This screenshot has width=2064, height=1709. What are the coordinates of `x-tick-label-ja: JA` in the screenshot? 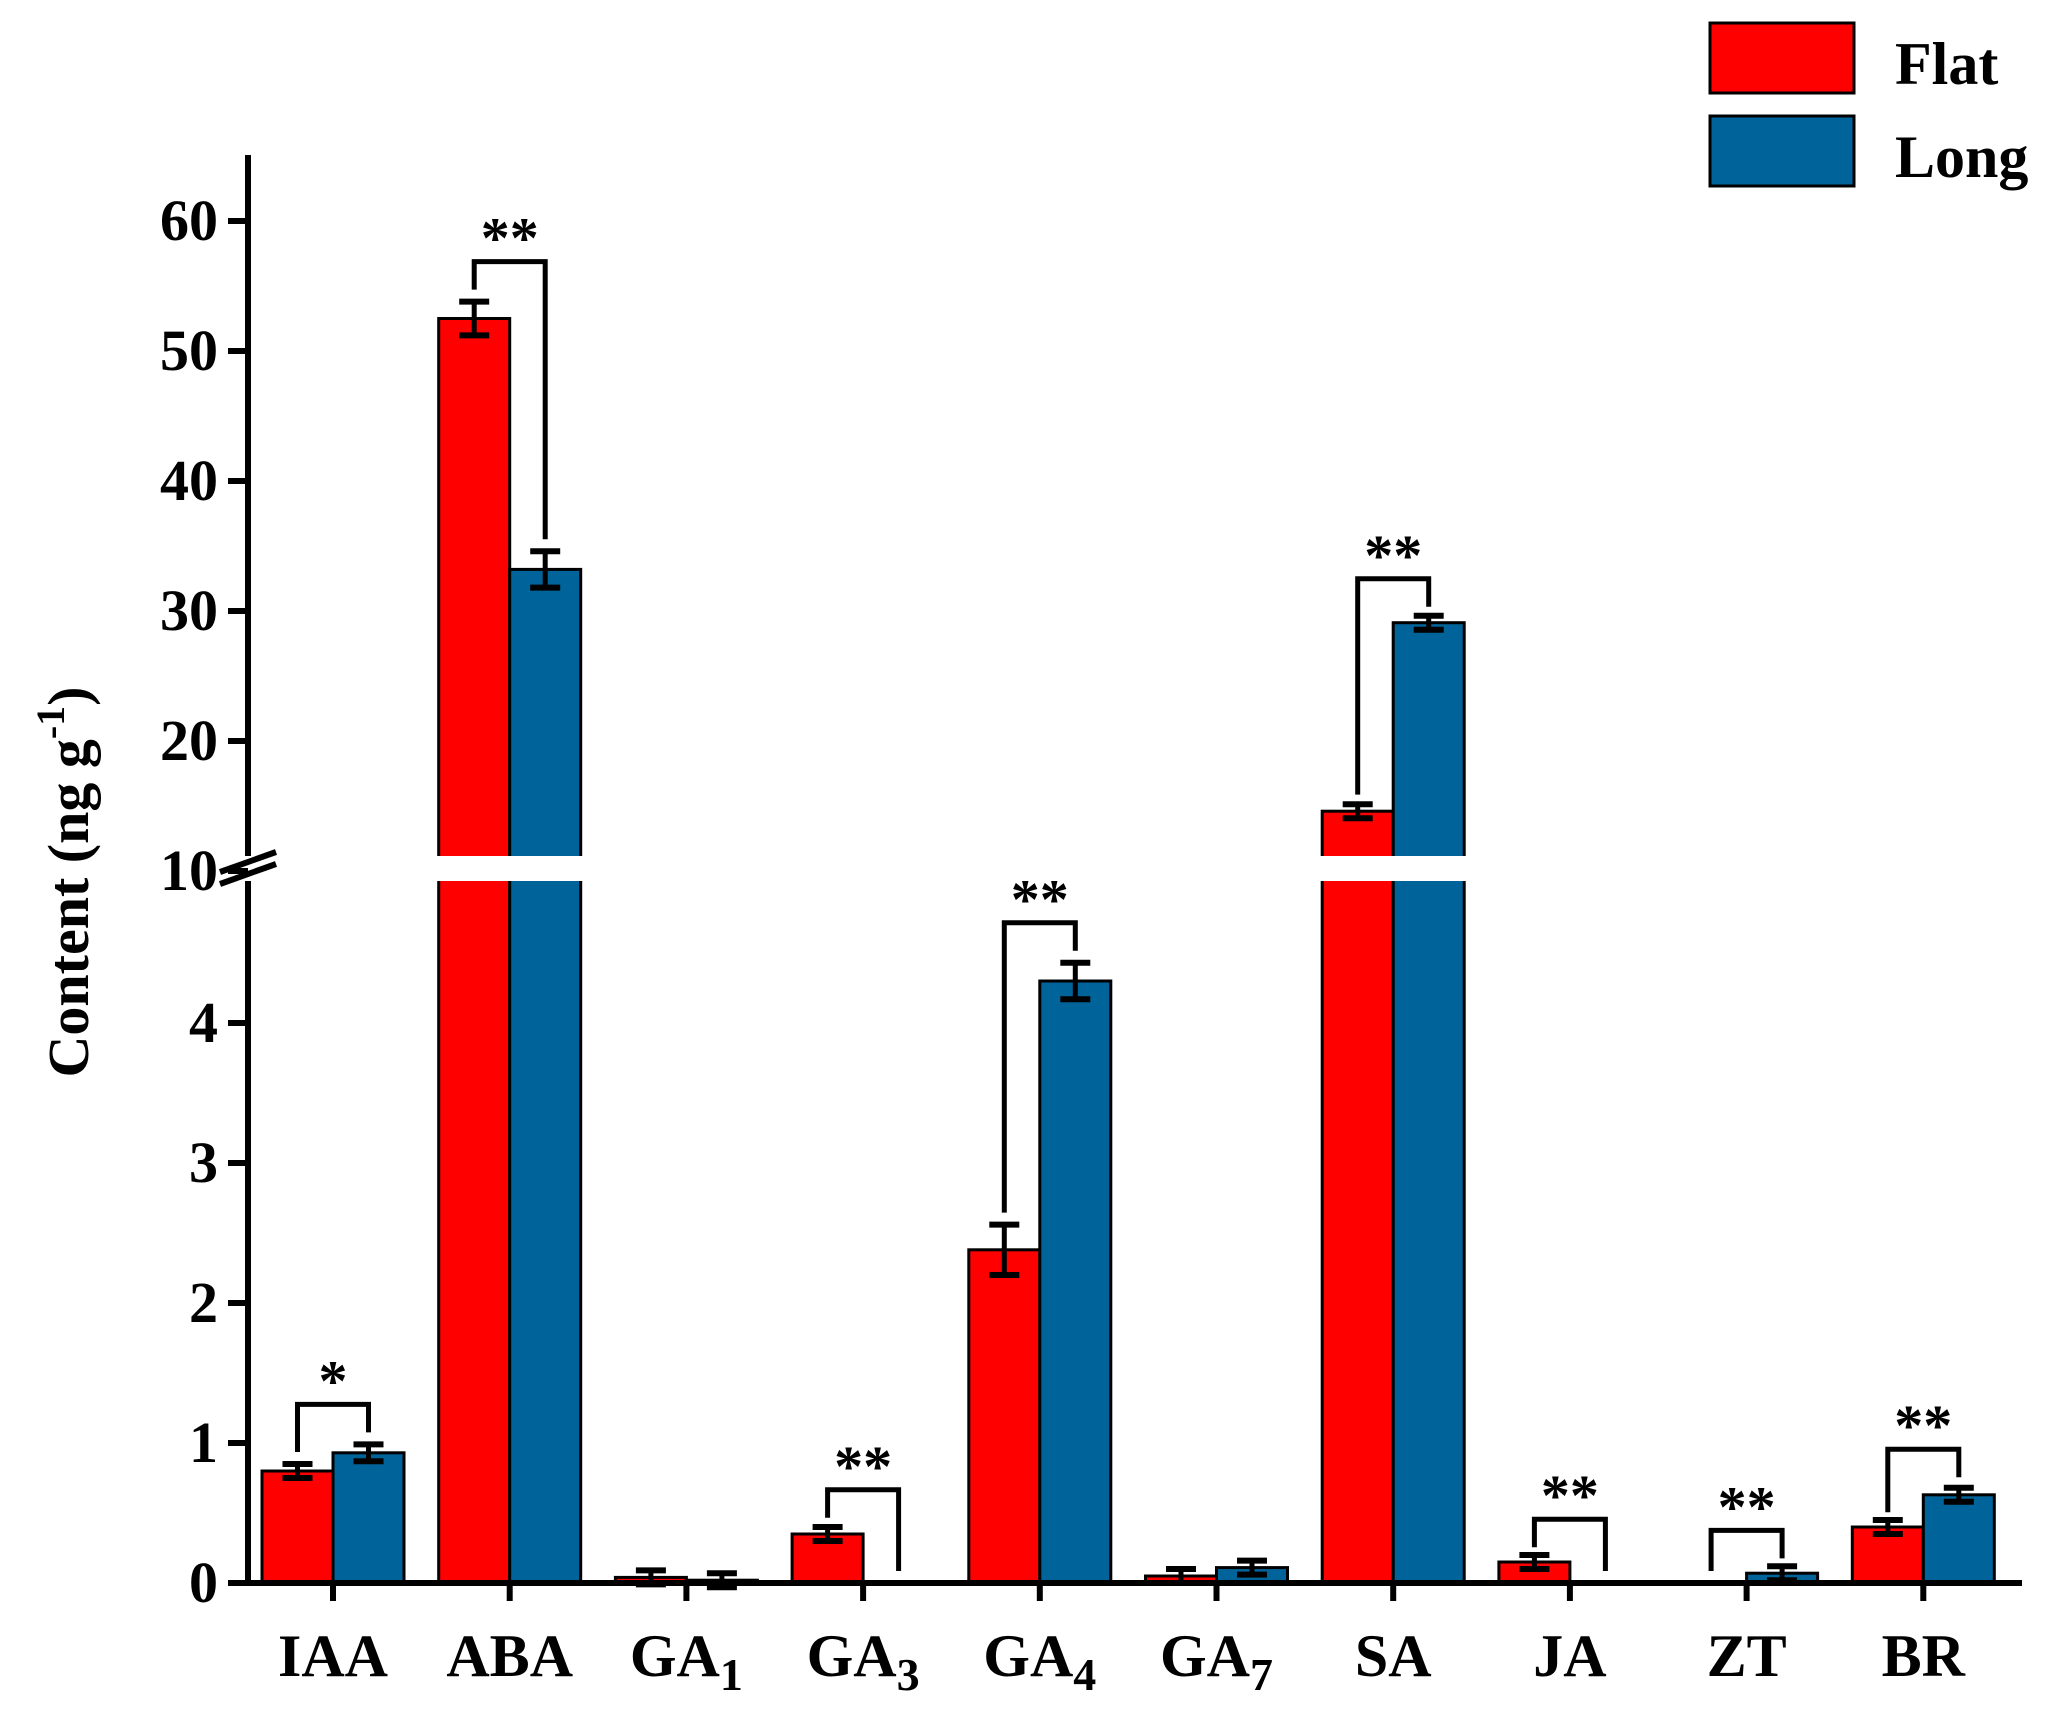 It's located at (1569, 1656).